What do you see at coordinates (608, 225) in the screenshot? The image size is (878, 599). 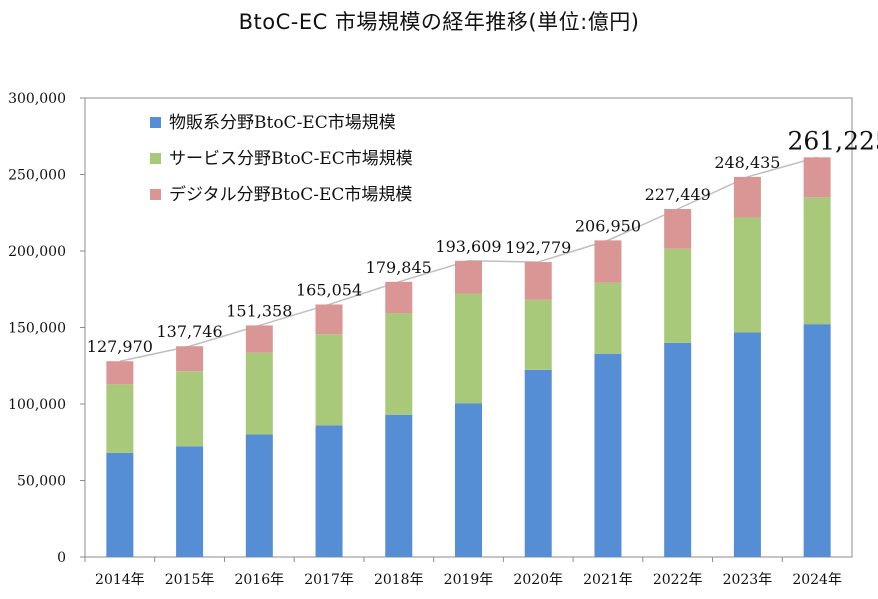 I see `total-data-label: 206,950` at bounding box center [608, 225].